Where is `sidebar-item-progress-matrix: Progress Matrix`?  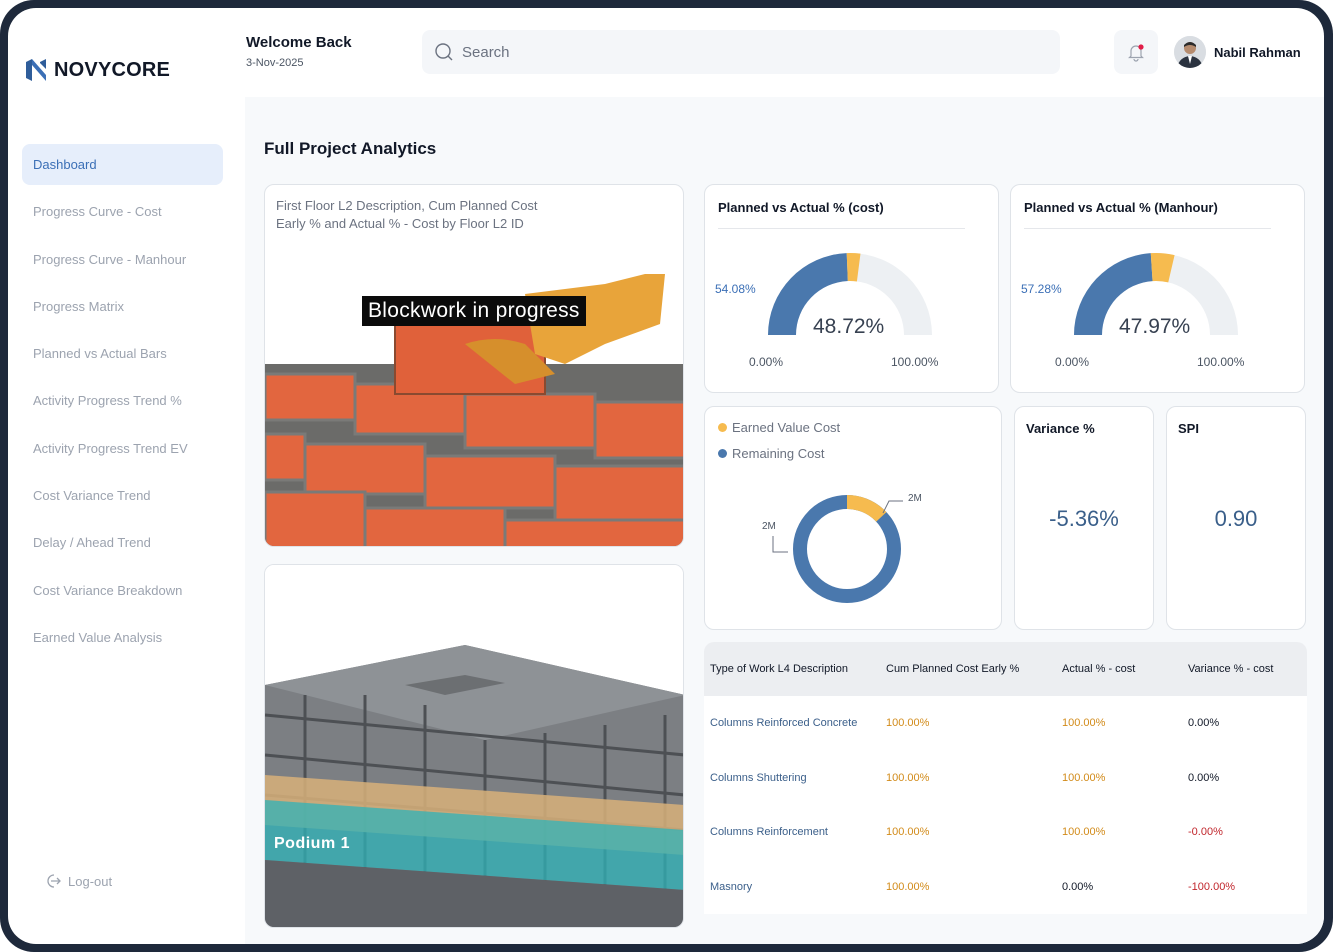 sidebar-item-progress-matrix: Progress Matrix is located at coordinates (79, 306).